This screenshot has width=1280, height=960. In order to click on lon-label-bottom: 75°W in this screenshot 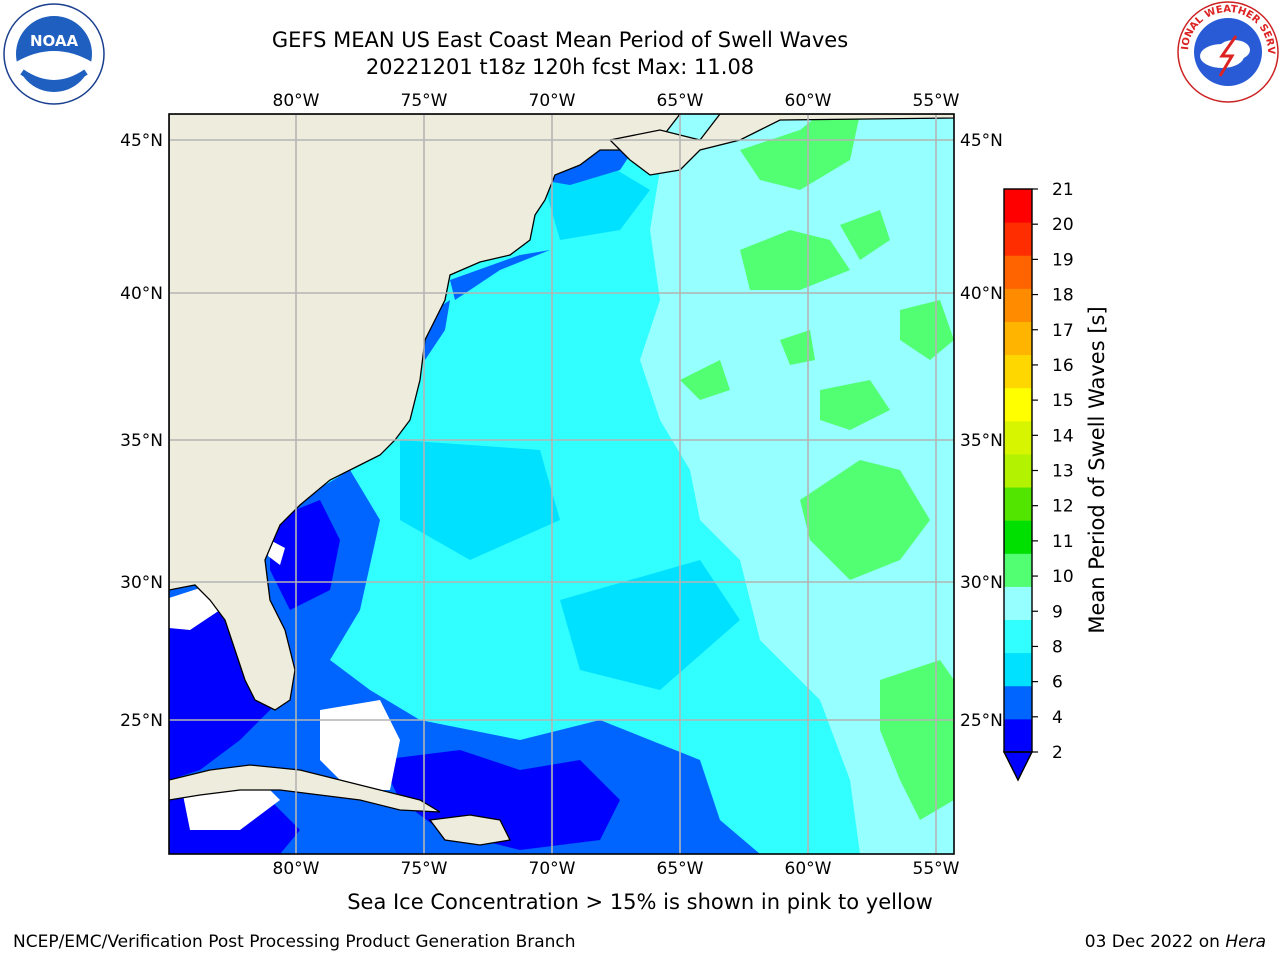, I will do `click(424, 869)`.